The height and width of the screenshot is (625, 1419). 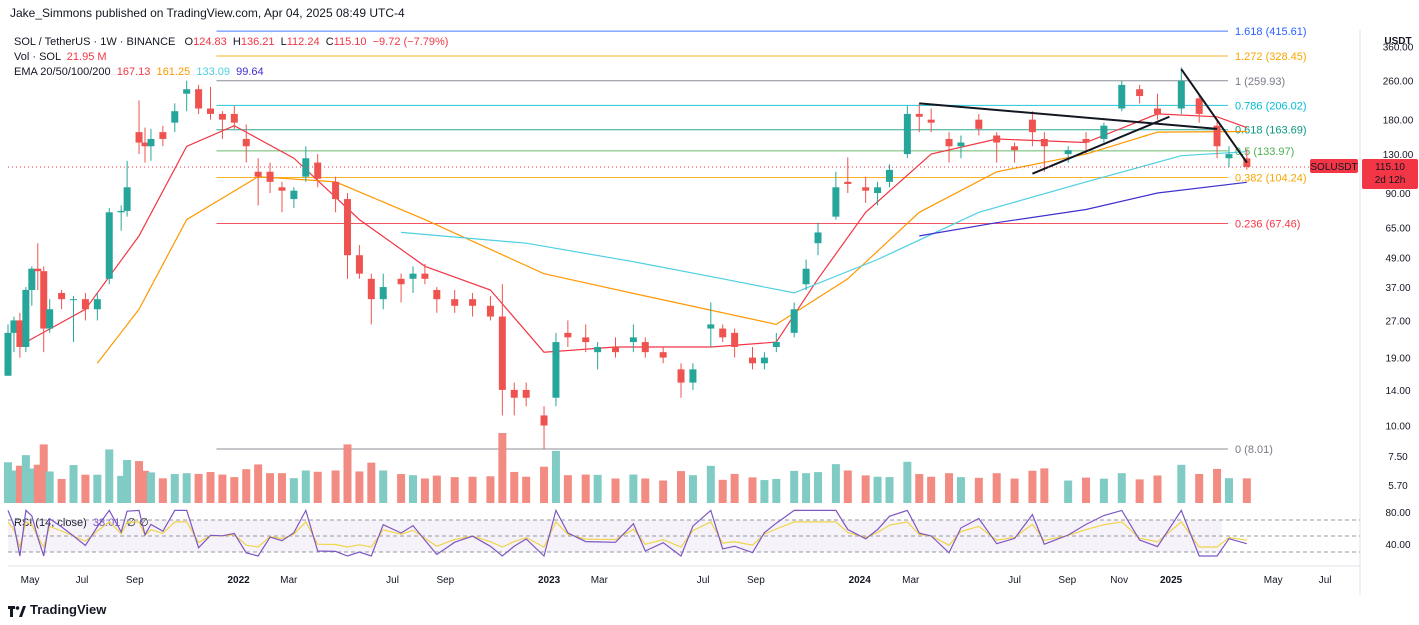 What do you see at coordinates (1333, 167) in the screenshot?
I see `symbol-tag-text: SOLUSDT` at bounding box center [1333, 167].